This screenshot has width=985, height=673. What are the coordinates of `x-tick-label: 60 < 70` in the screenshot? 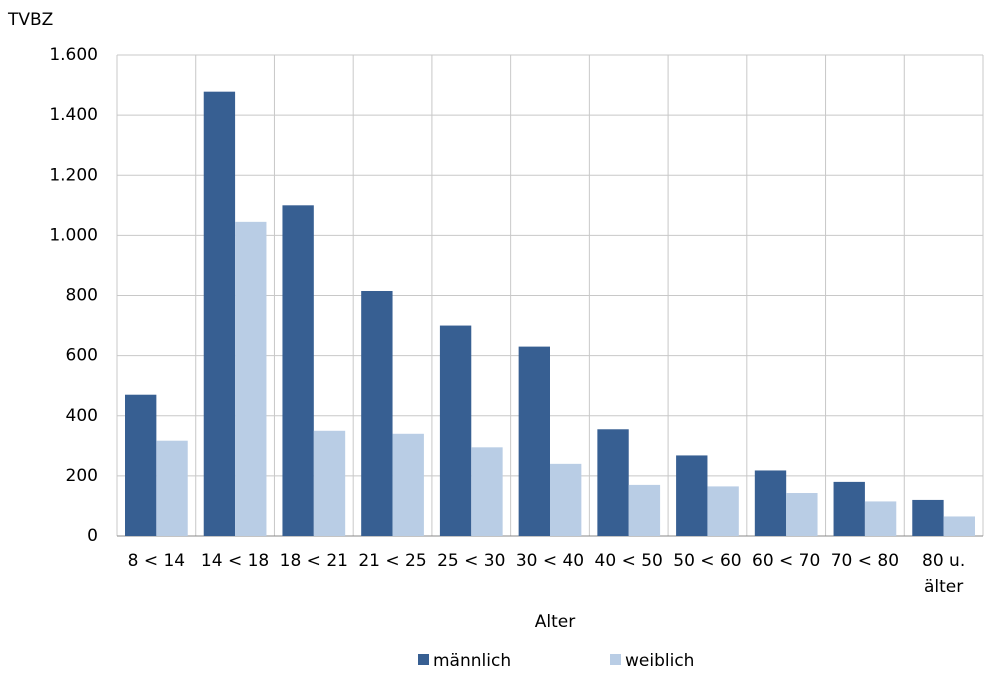 It's located at (786, 561).